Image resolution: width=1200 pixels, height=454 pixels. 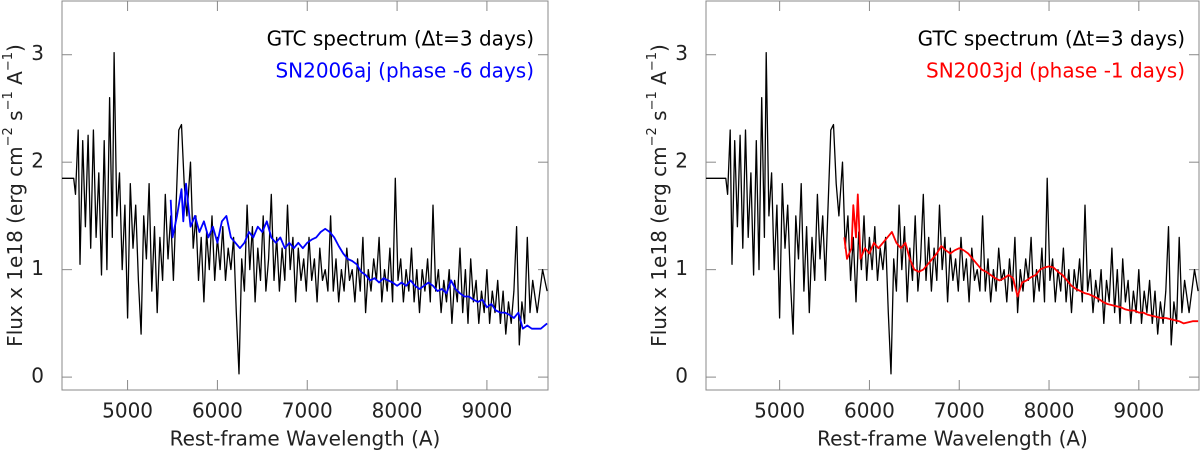 I want to click on legend-entry: SN2003jd (phase -1 days), so click(x=1055, y=71).